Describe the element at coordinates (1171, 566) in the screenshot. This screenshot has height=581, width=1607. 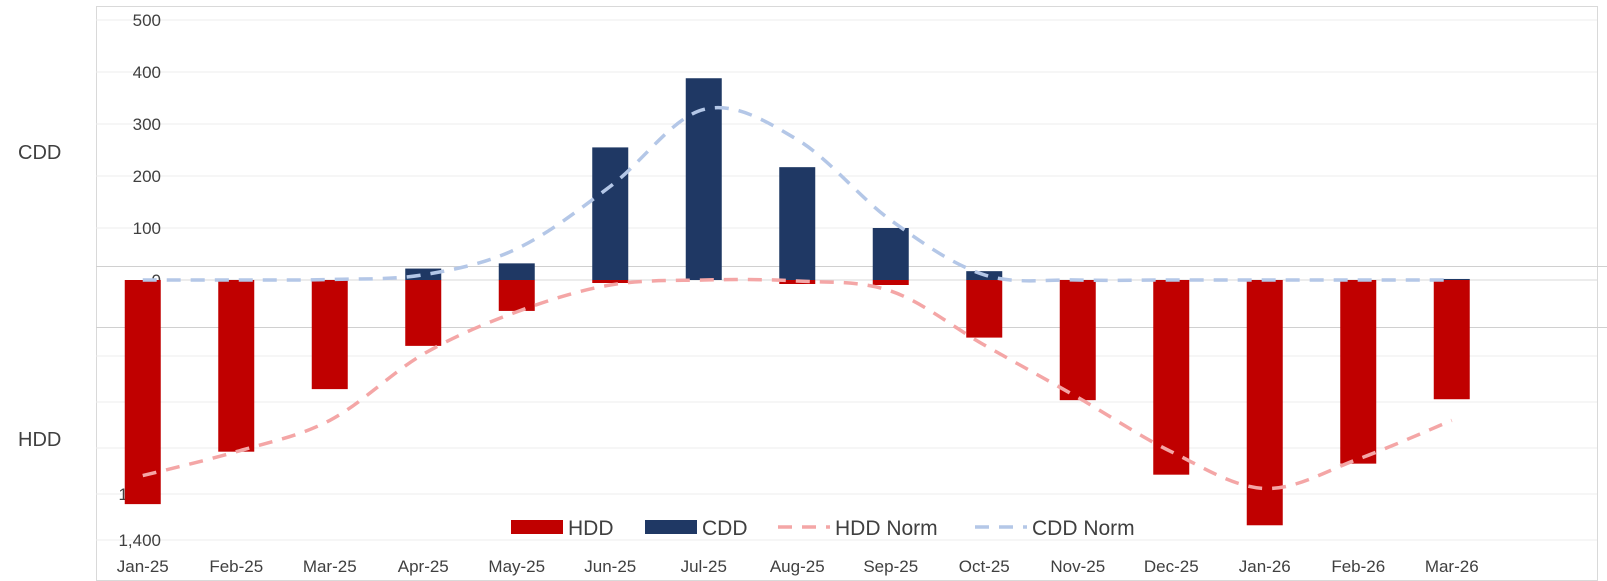
I see `x-tick-label: Dec-25` at that location.